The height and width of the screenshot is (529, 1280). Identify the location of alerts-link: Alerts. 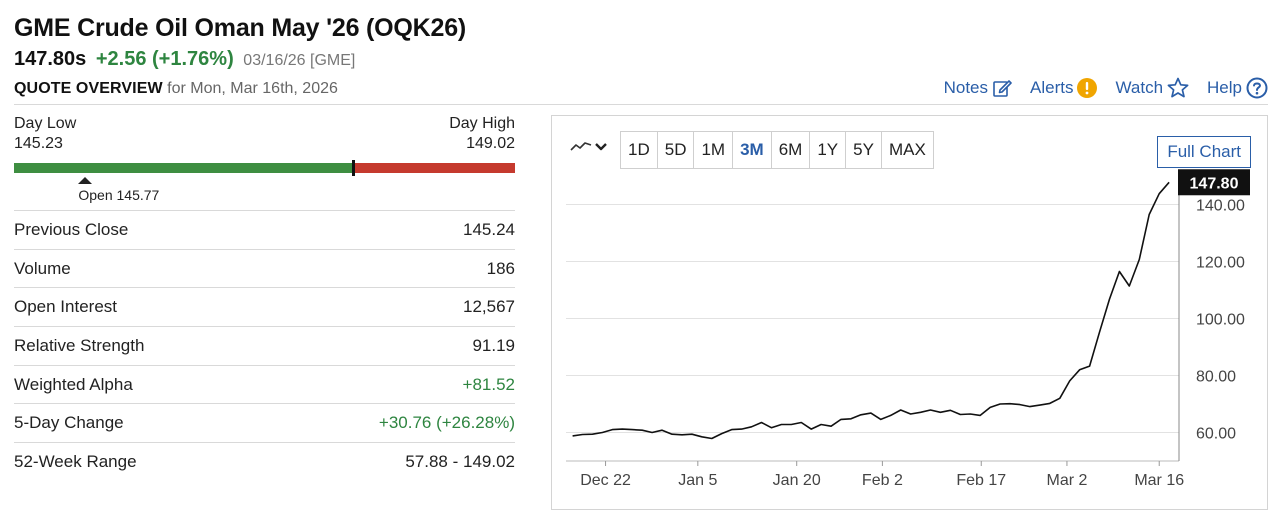
(1064, 88).